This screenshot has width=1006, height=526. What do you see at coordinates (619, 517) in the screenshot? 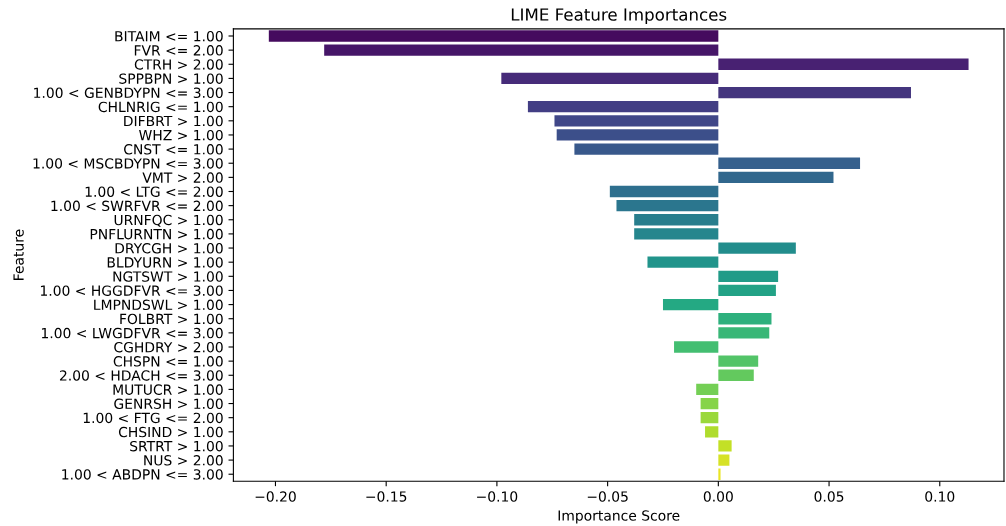
I see `x-axis-title: Importance Score` at bounding box center [619, 517].